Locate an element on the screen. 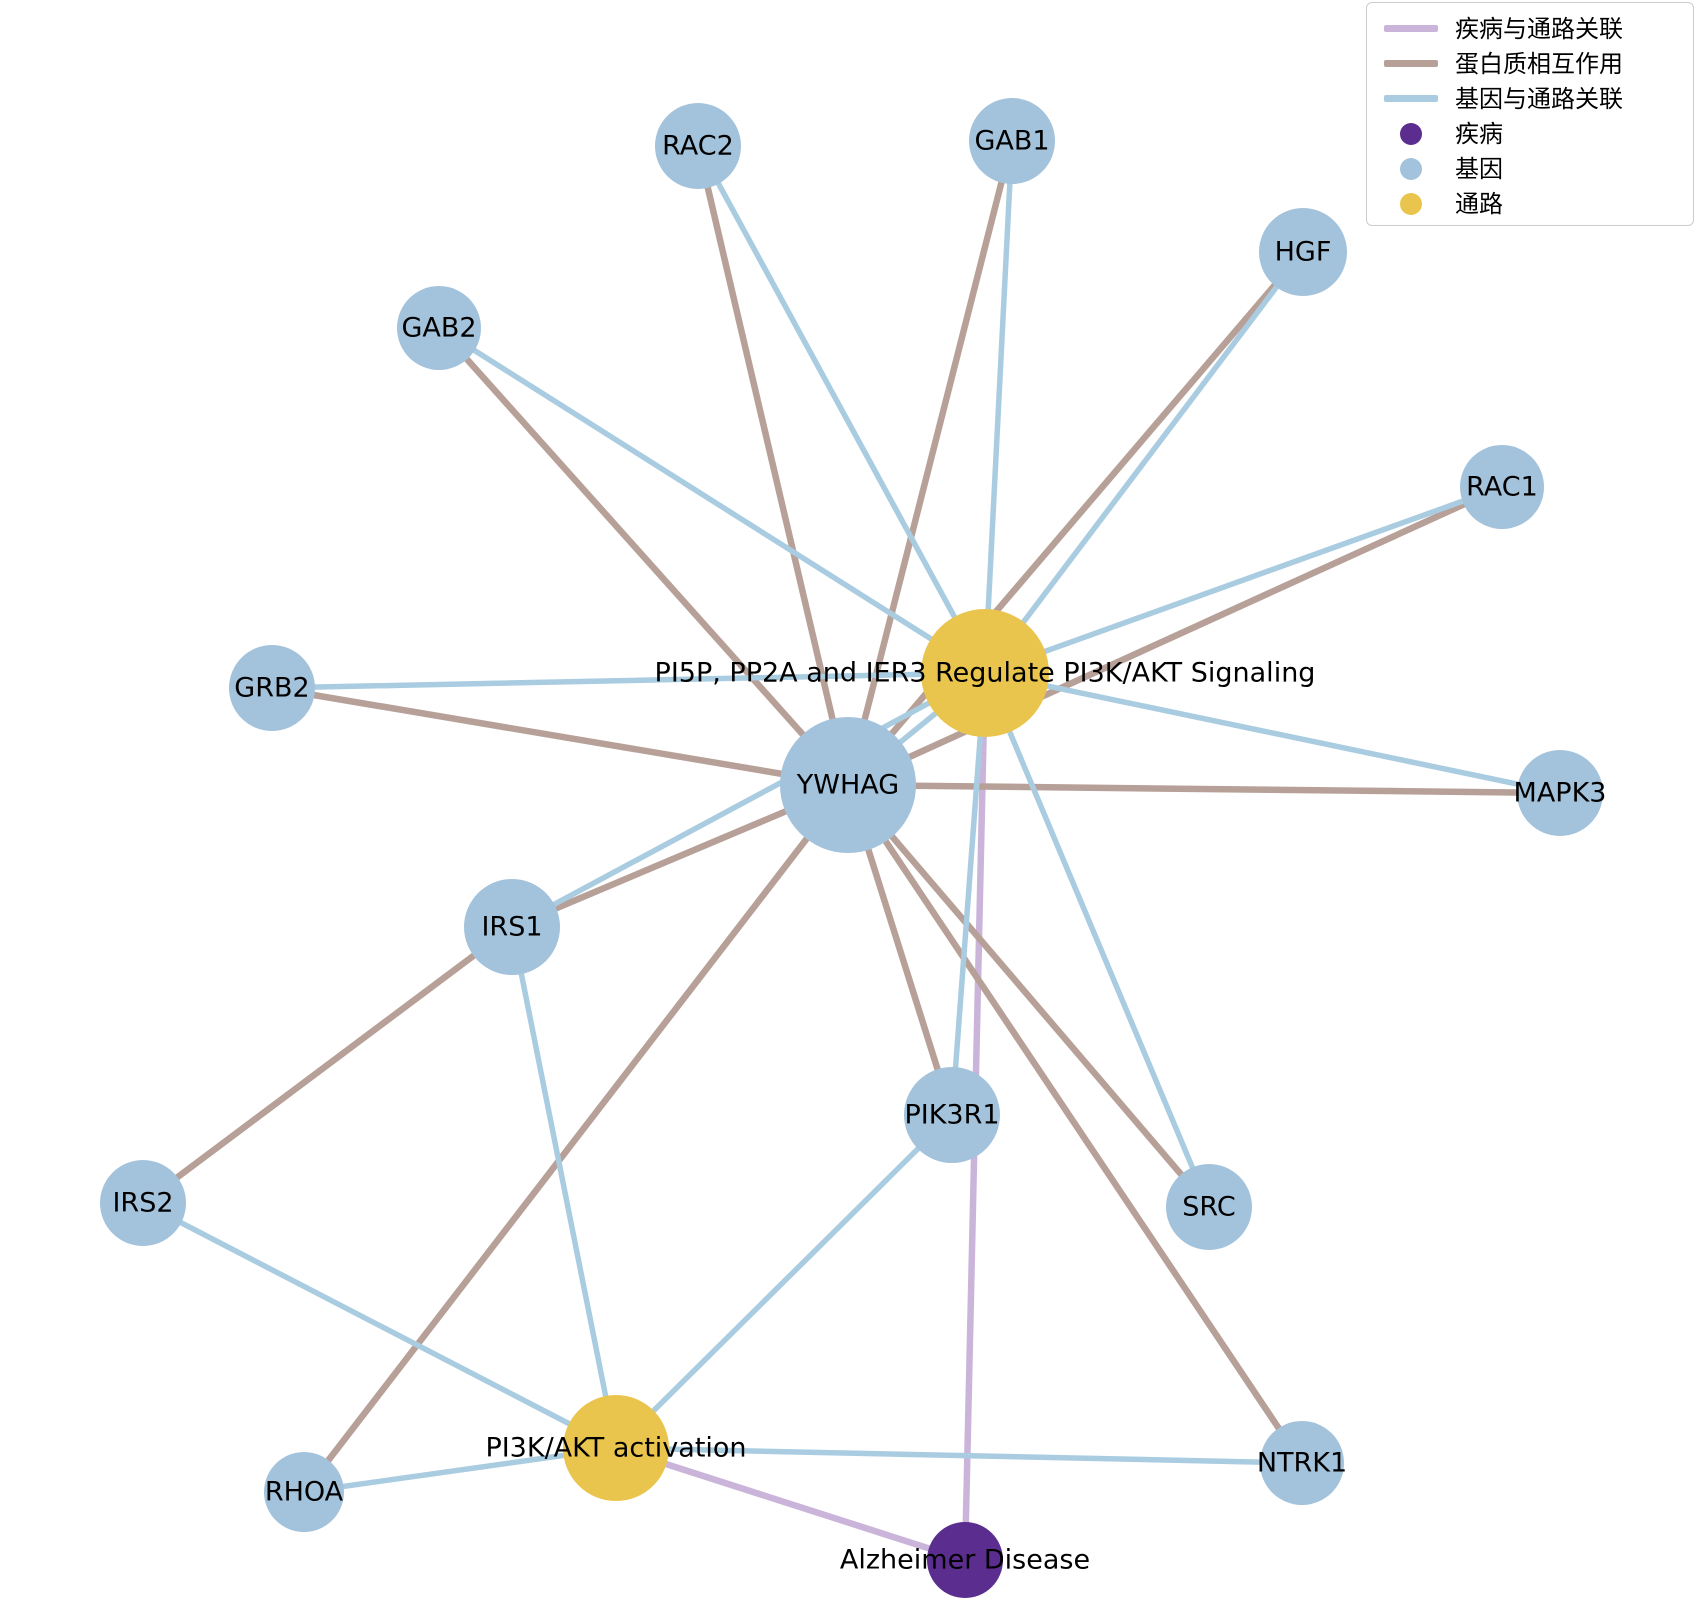 The height and width of the screenshot is (1614, 1700). node-pi5p_pathway is located at coordinates (985, 673).